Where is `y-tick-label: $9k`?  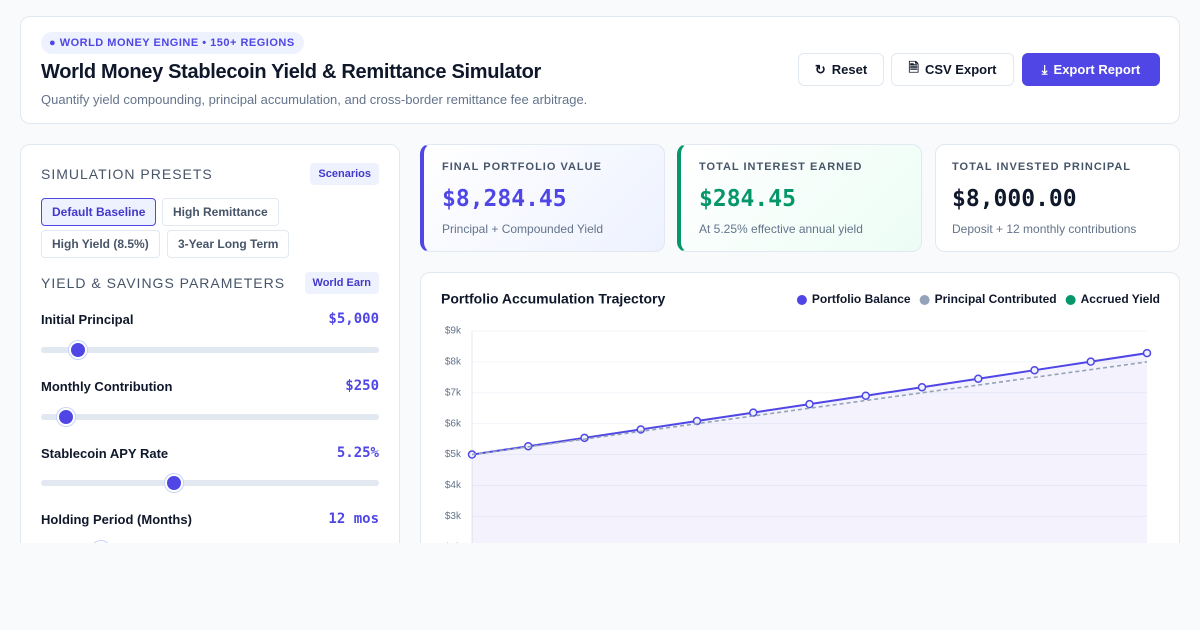 y-tick-label: $9k is located at coordinates (453, 331).